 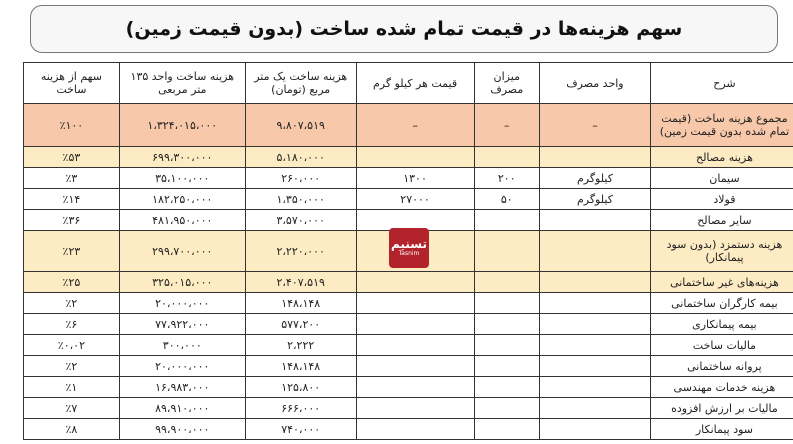 What do you see at coordinates (300, 324) in the screenshot?
I see `table-cell: ۵۷۷،۲۰۰` at bounding box center [300, 324].